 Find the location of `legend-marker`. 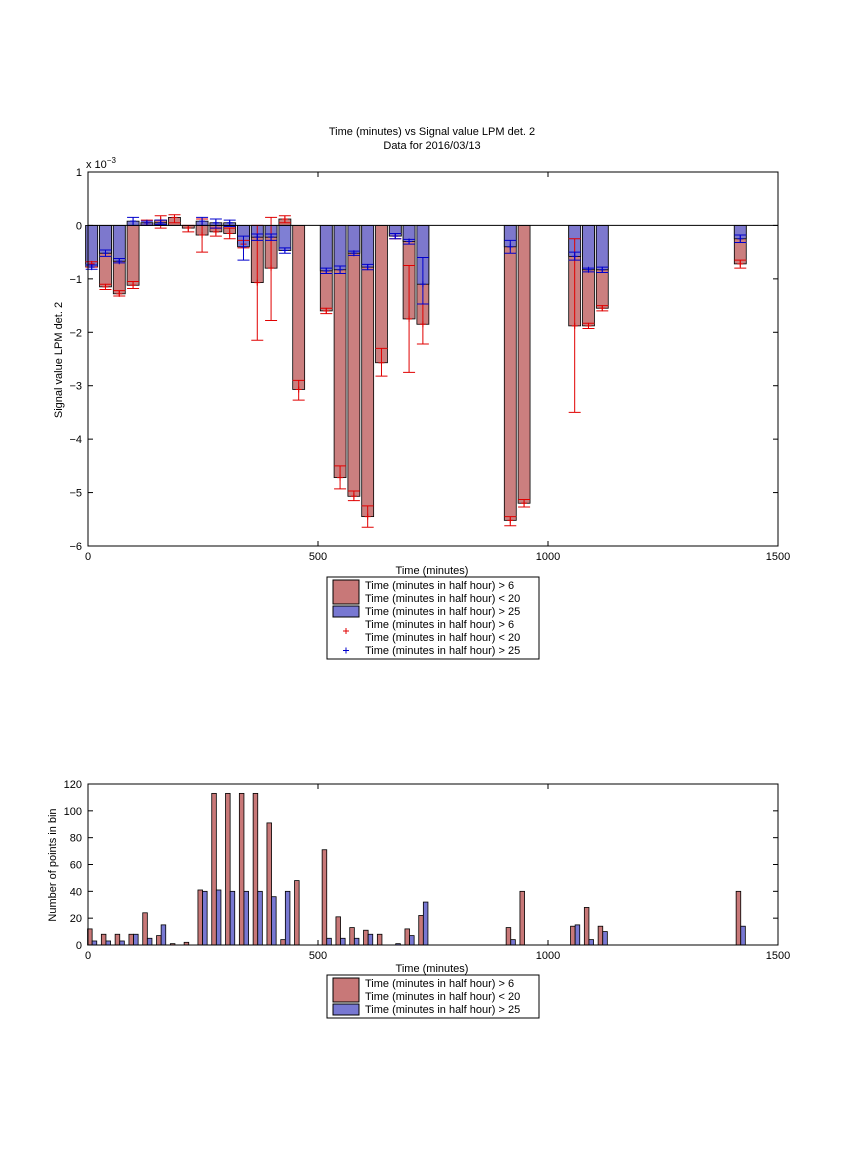

legend-marker is located at coordinates (346, 631).